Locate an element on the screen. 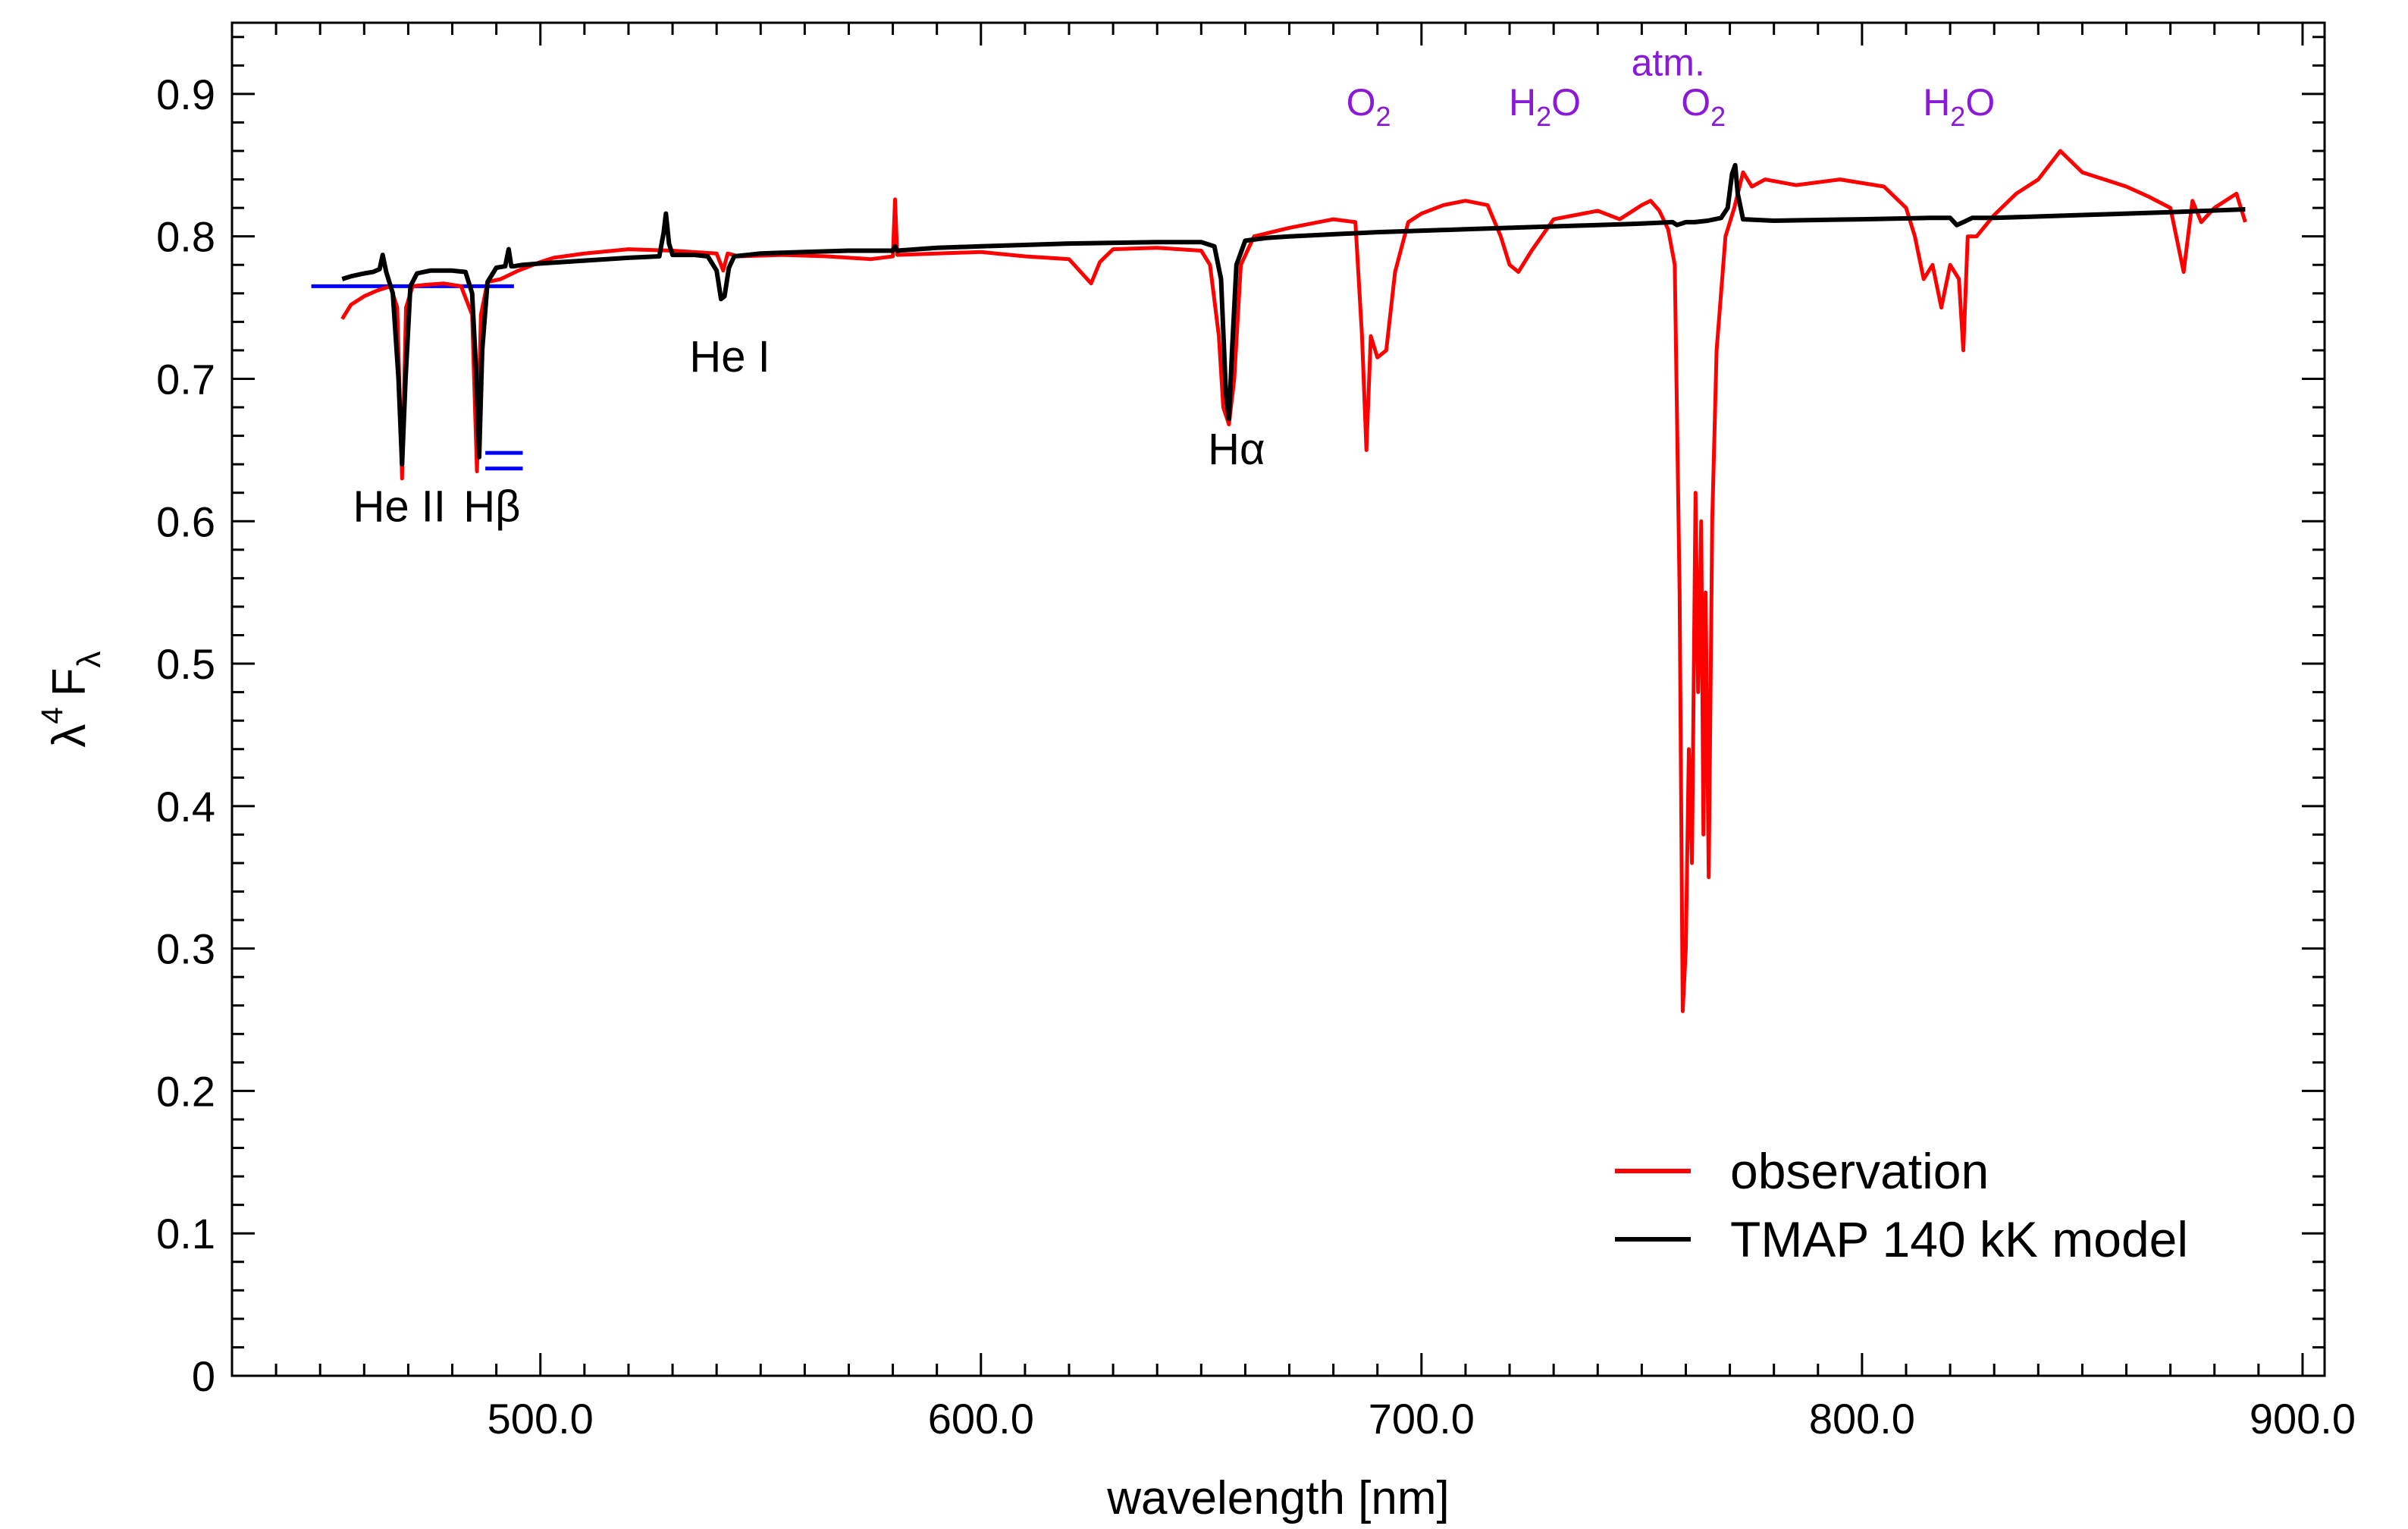 Image resolution: width=2408 pixels, height=1529 pixels. y-axis-title-subscript: λ is located at coordinates (89, 659).